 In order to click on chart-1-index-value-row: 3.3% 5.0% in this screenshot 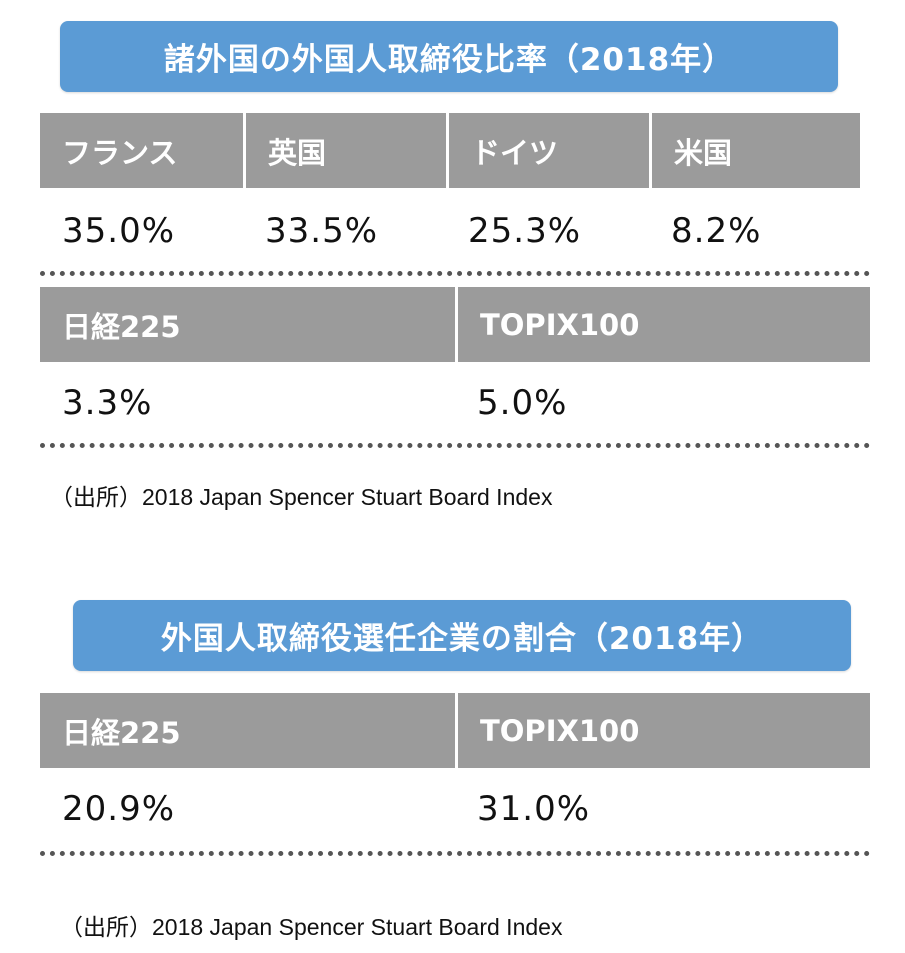, I will do `click(455, 403)`.